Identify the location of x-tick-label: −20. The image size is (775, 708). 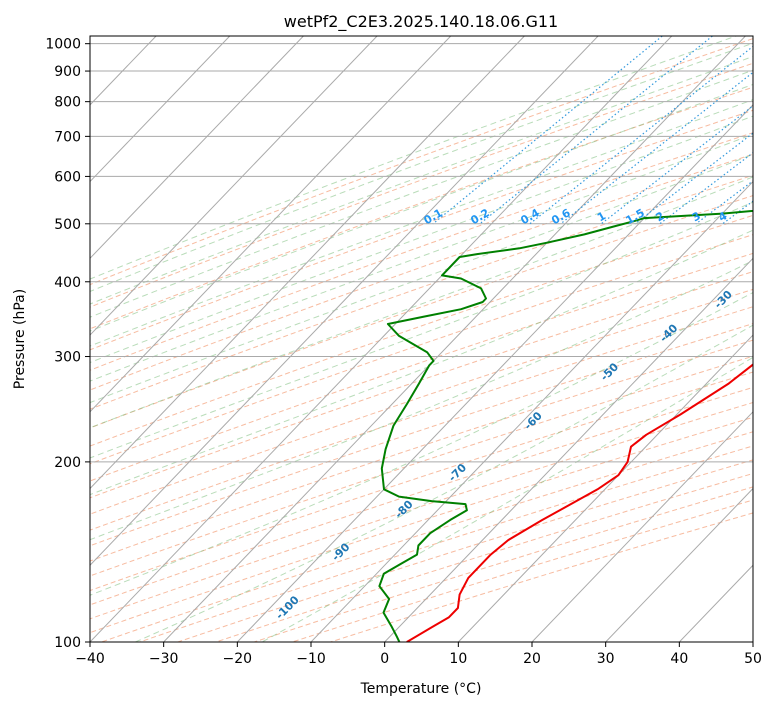
(238, 659).